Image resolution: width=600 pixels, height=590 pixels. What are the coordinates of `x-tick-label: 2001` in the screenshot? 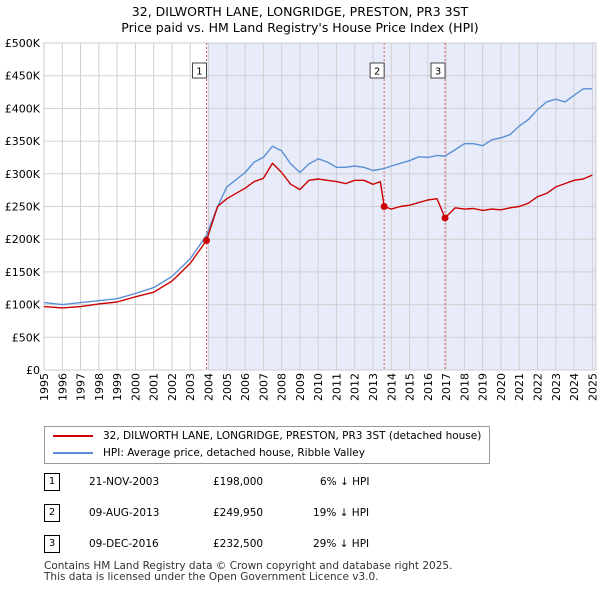 It's located at (154, 387).